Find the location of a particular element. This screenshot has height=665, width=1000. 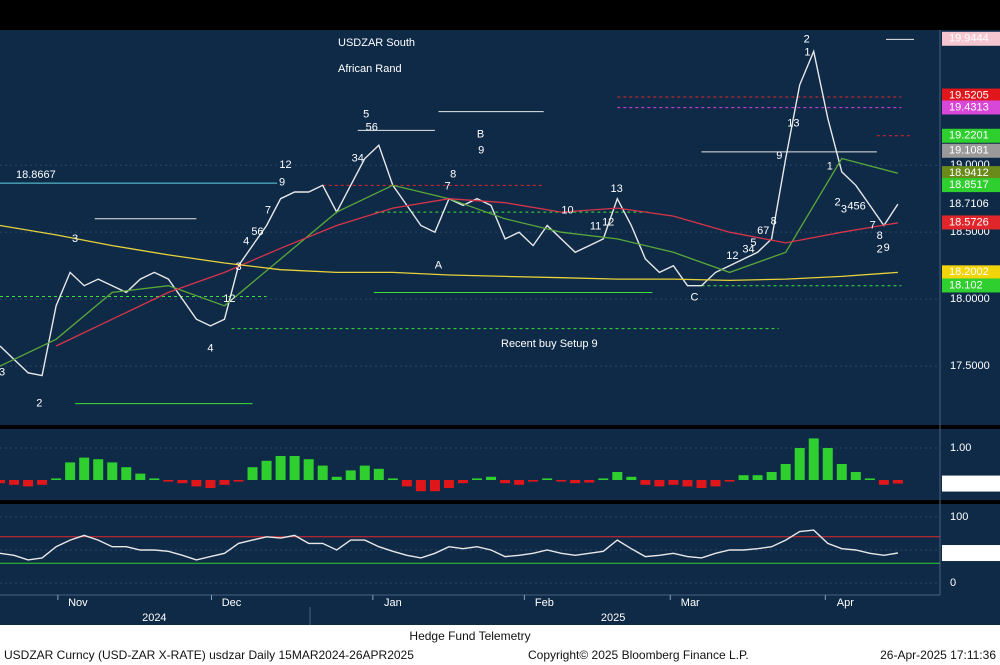

x-tick-label: Mar is located at coordinates (690, 603).